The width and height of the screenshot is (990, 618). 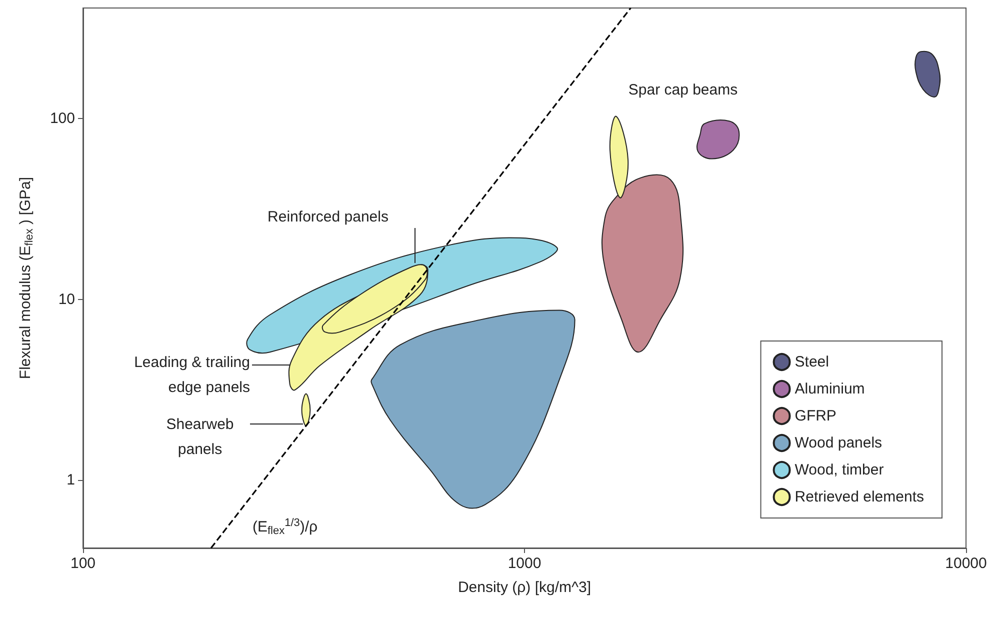 I want to click on annotation: Spar cap beams, so click(x=683, y=90).